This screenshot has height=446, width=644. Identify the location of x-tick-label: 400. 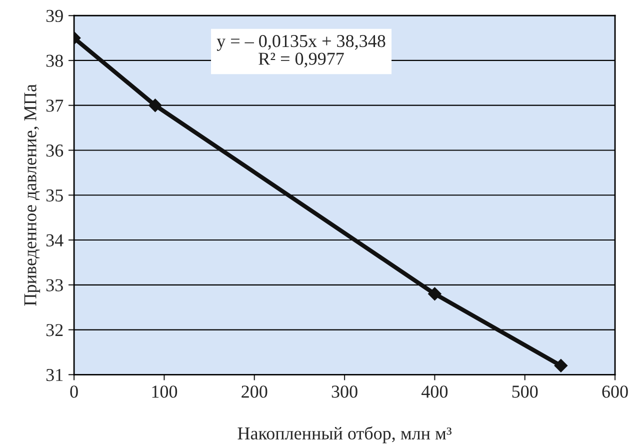
(435, 392).